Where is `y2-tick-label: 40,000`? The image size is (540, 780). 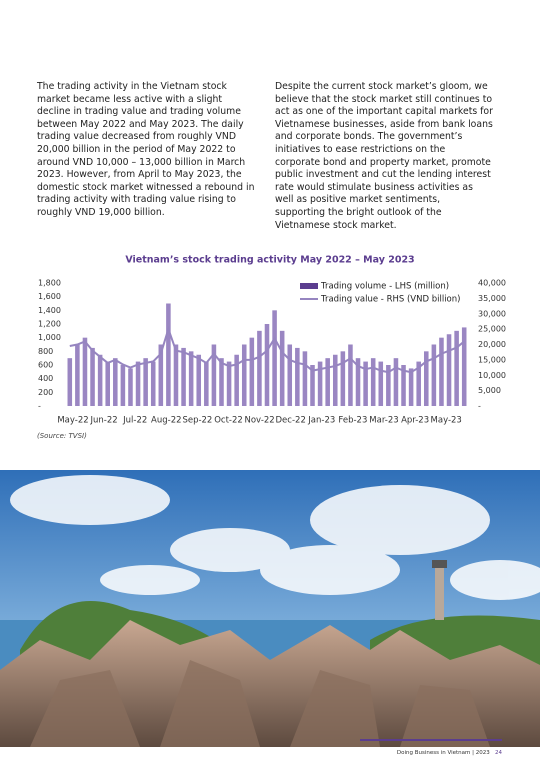
y2-tick-label: 40,000 is located at coordinates (492, 283).